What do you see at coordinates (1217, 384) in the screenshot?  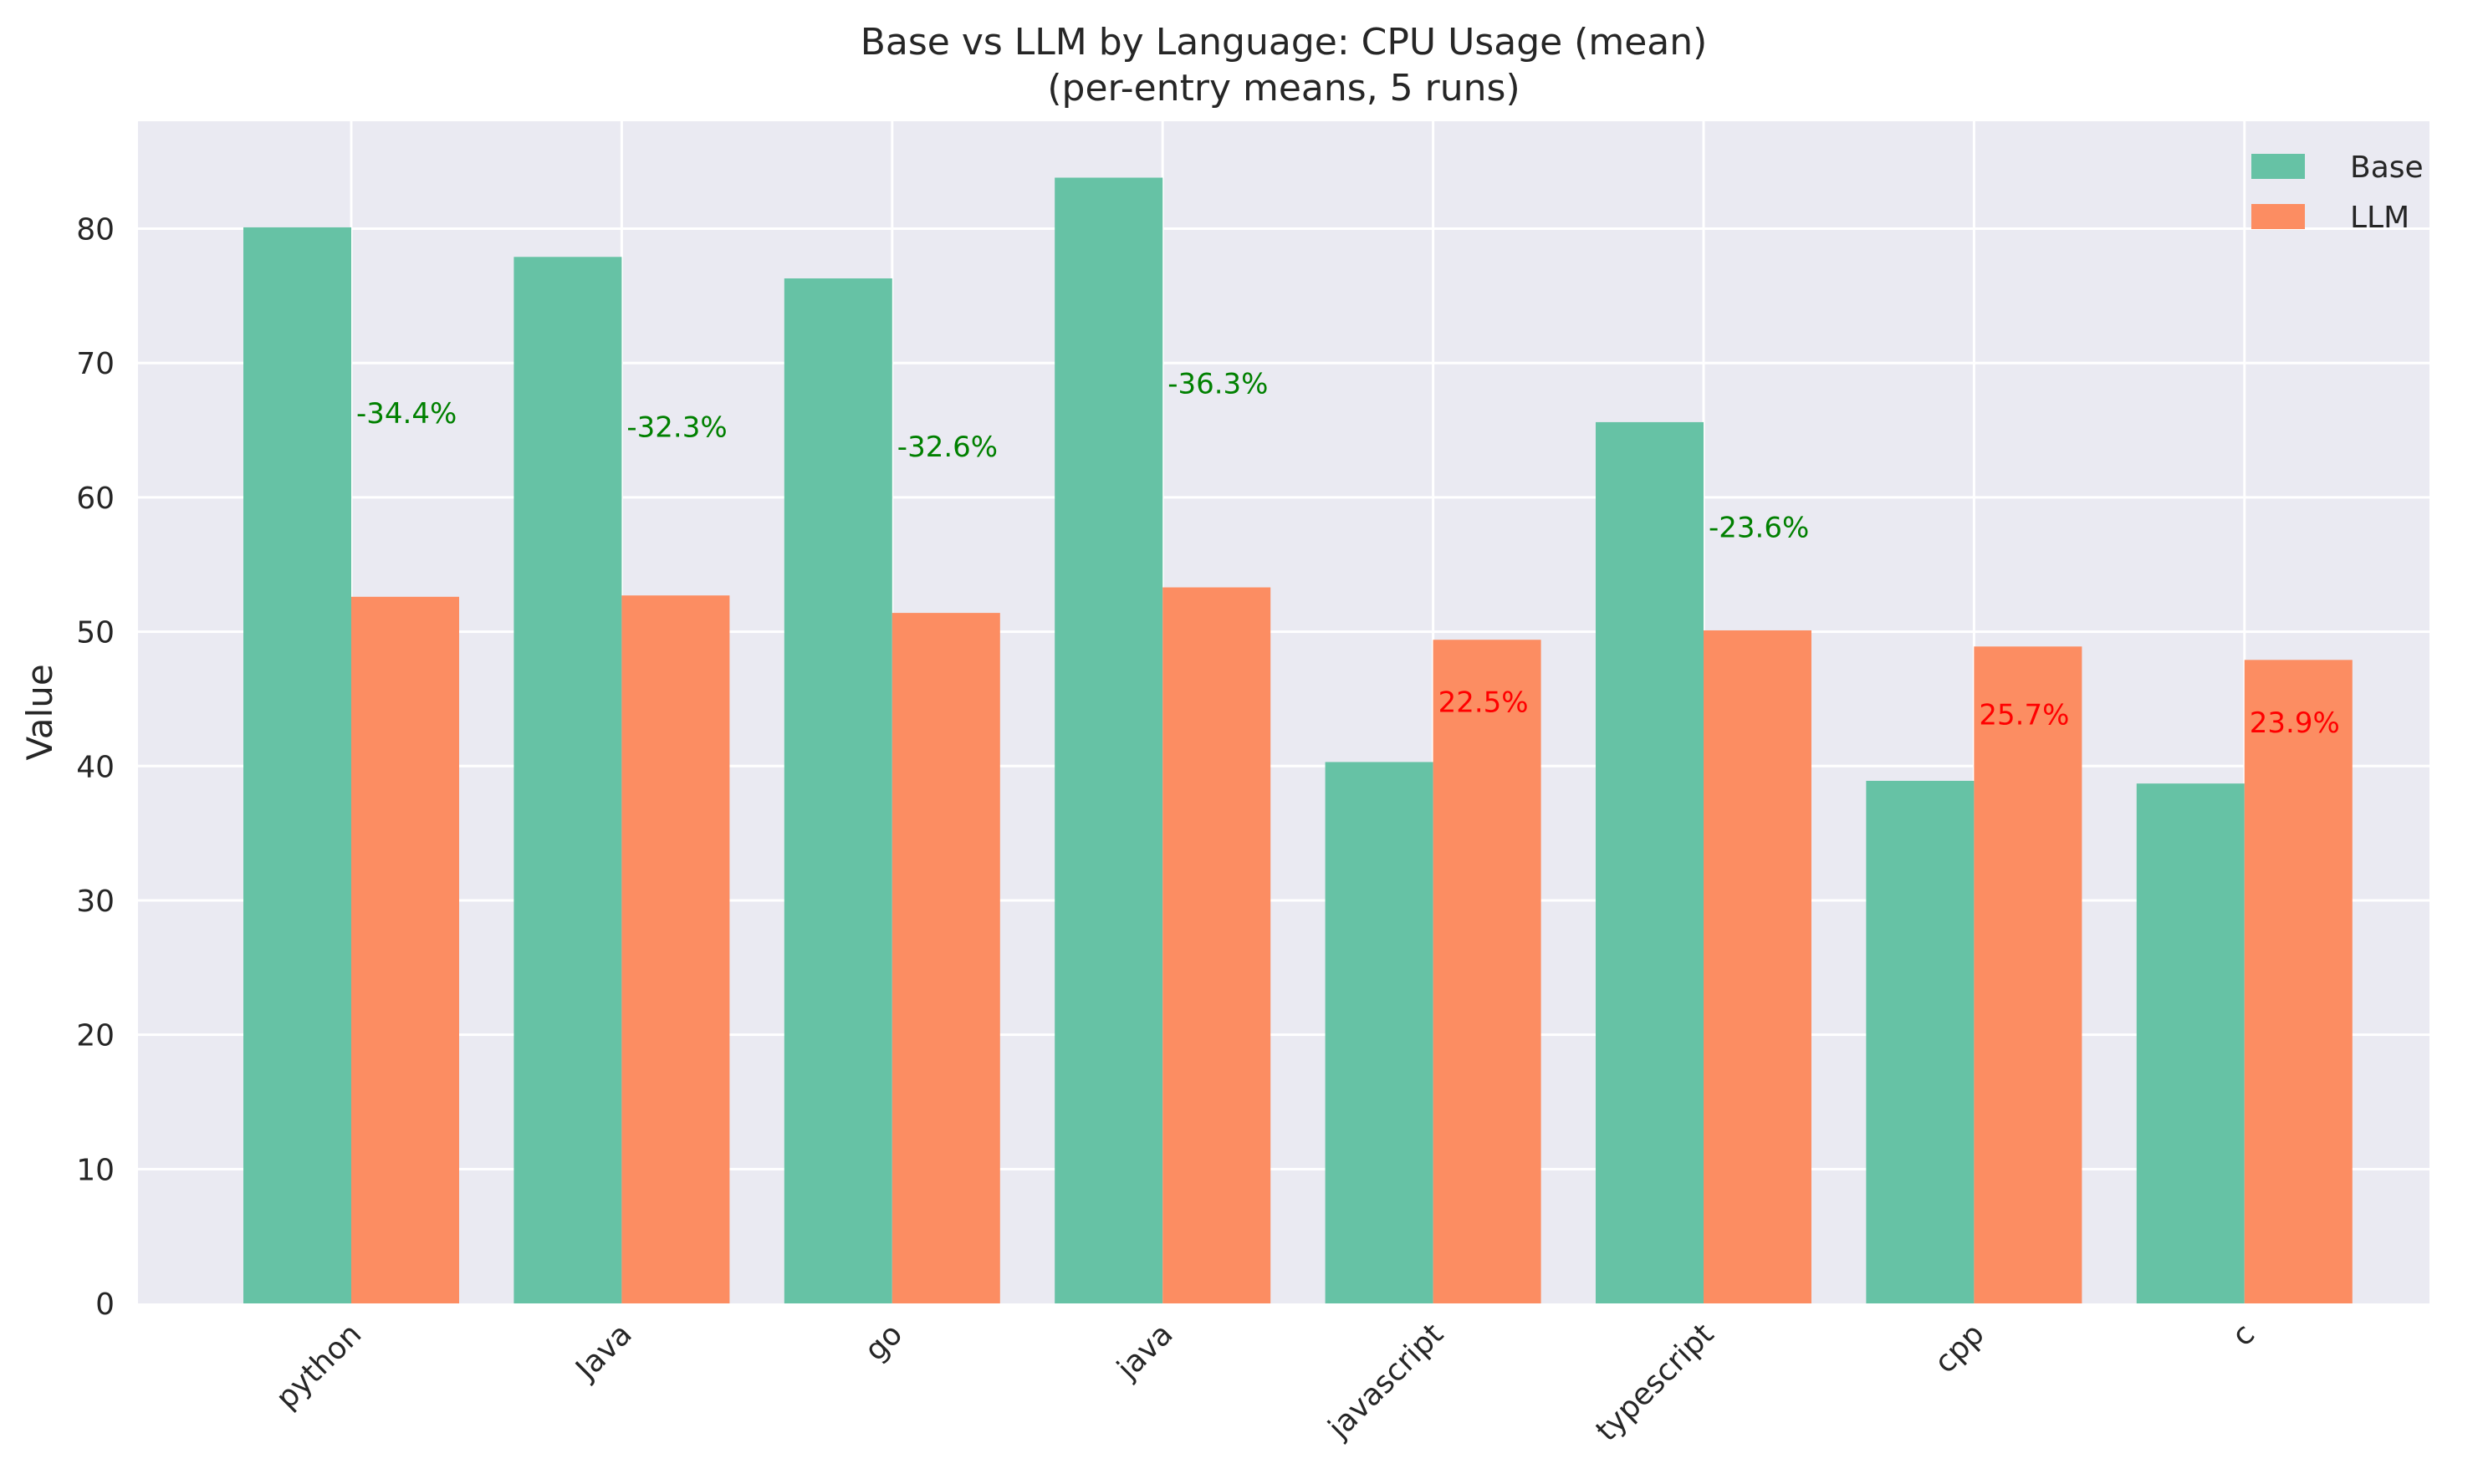 I see `annotation-java: -36.3%` at bounding box center [1217, 384].